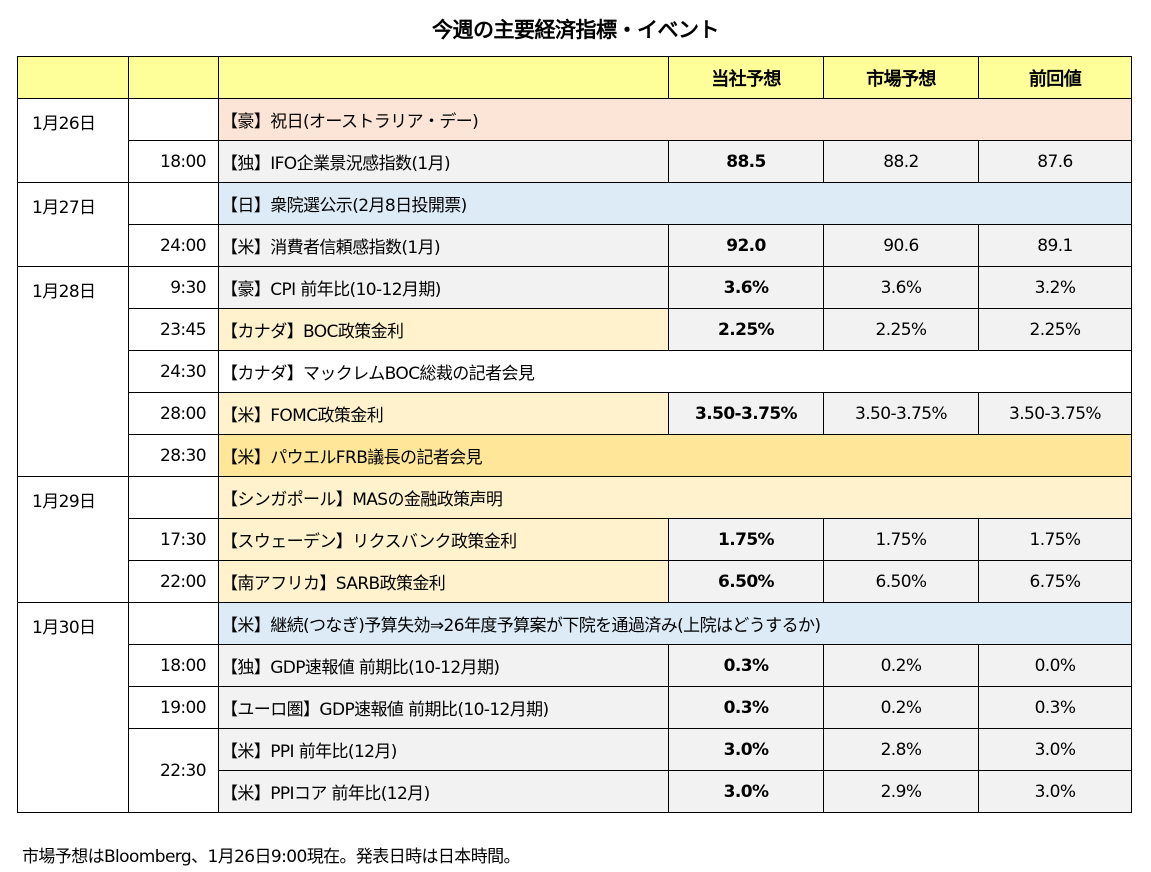 The width and height of the screenshot is (1151, 872). Describe the element at coordinates (443, 245) in the screenshot. I see `event-cell: 【米】消費者信頼感指数(1月)` at that location.